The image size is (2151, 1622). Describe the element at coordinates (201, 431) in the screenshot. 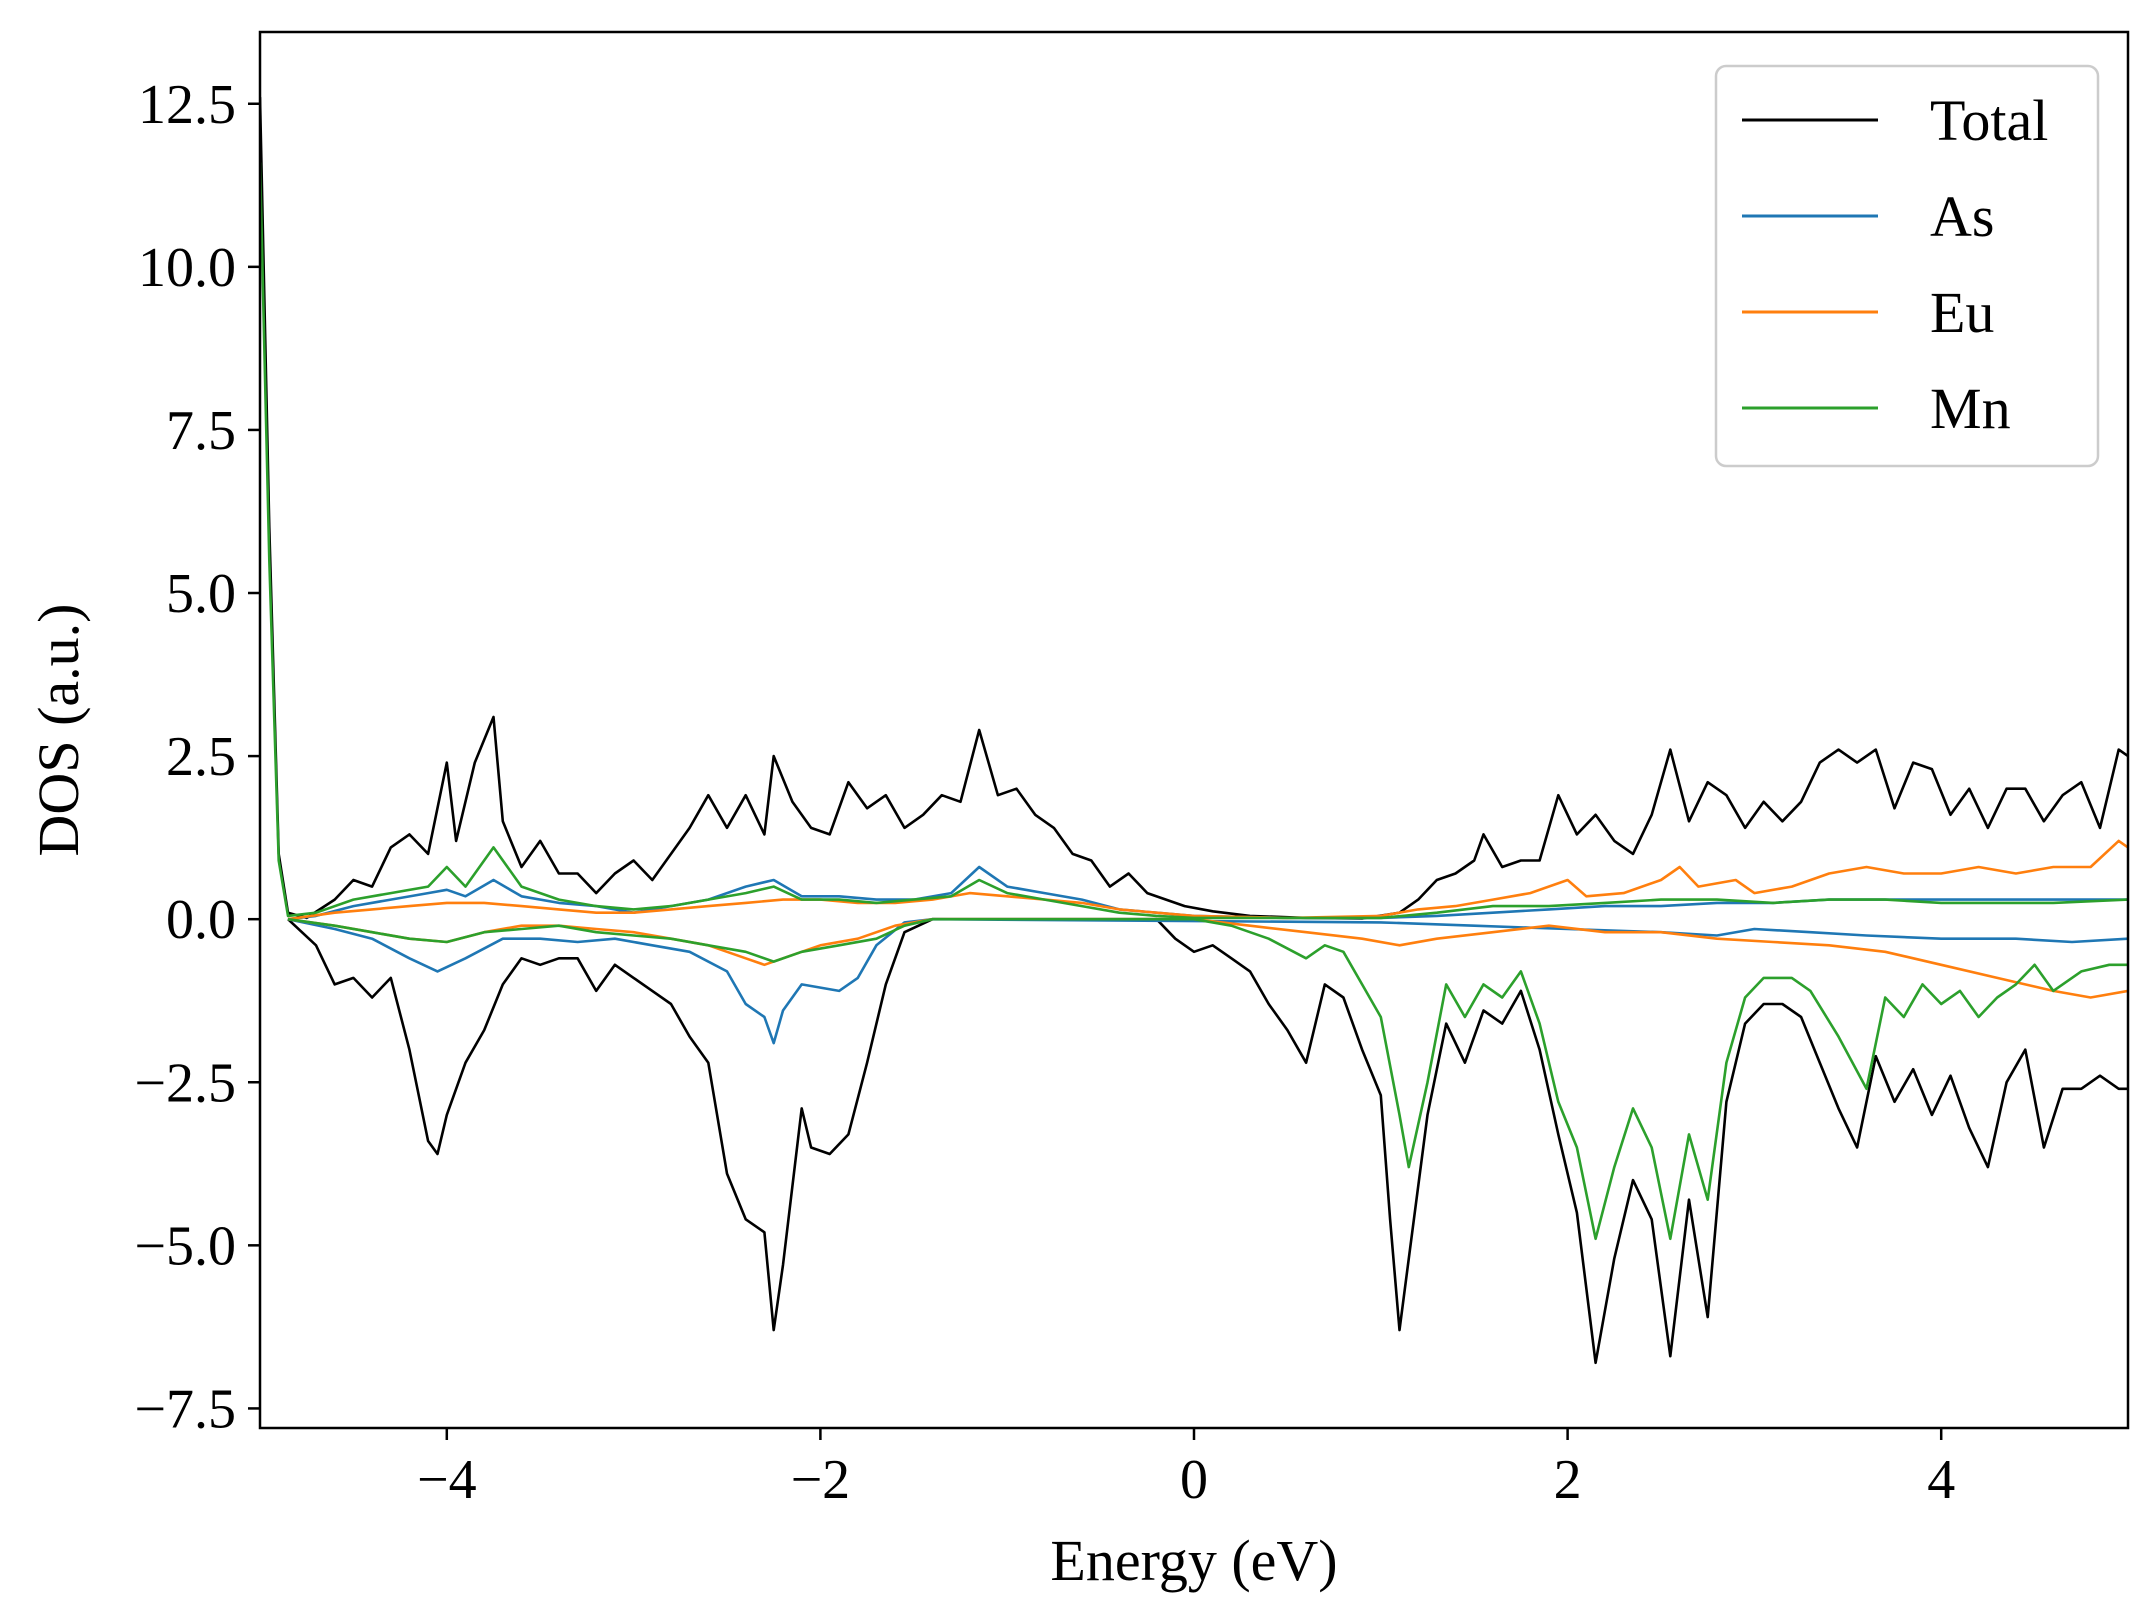

I see `y-tick-label: 7.5` at that location.